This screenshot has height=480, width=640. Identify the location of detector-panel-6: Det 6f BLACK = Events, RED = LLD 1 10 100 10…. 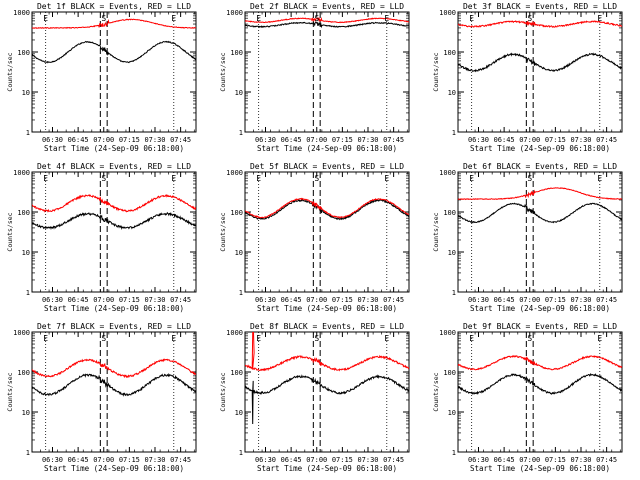
(527, 237).